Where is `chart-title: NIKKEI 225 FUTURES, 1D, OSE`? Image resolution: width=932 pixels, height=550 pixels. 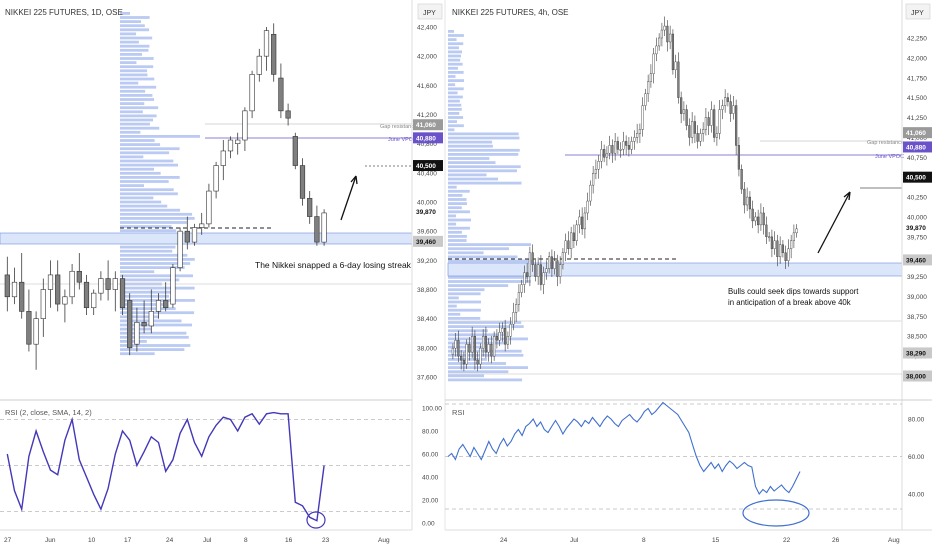
chart-title: NIKKEI 225 FUTURES, 1D, OSE is located at coordinates (64, 12).